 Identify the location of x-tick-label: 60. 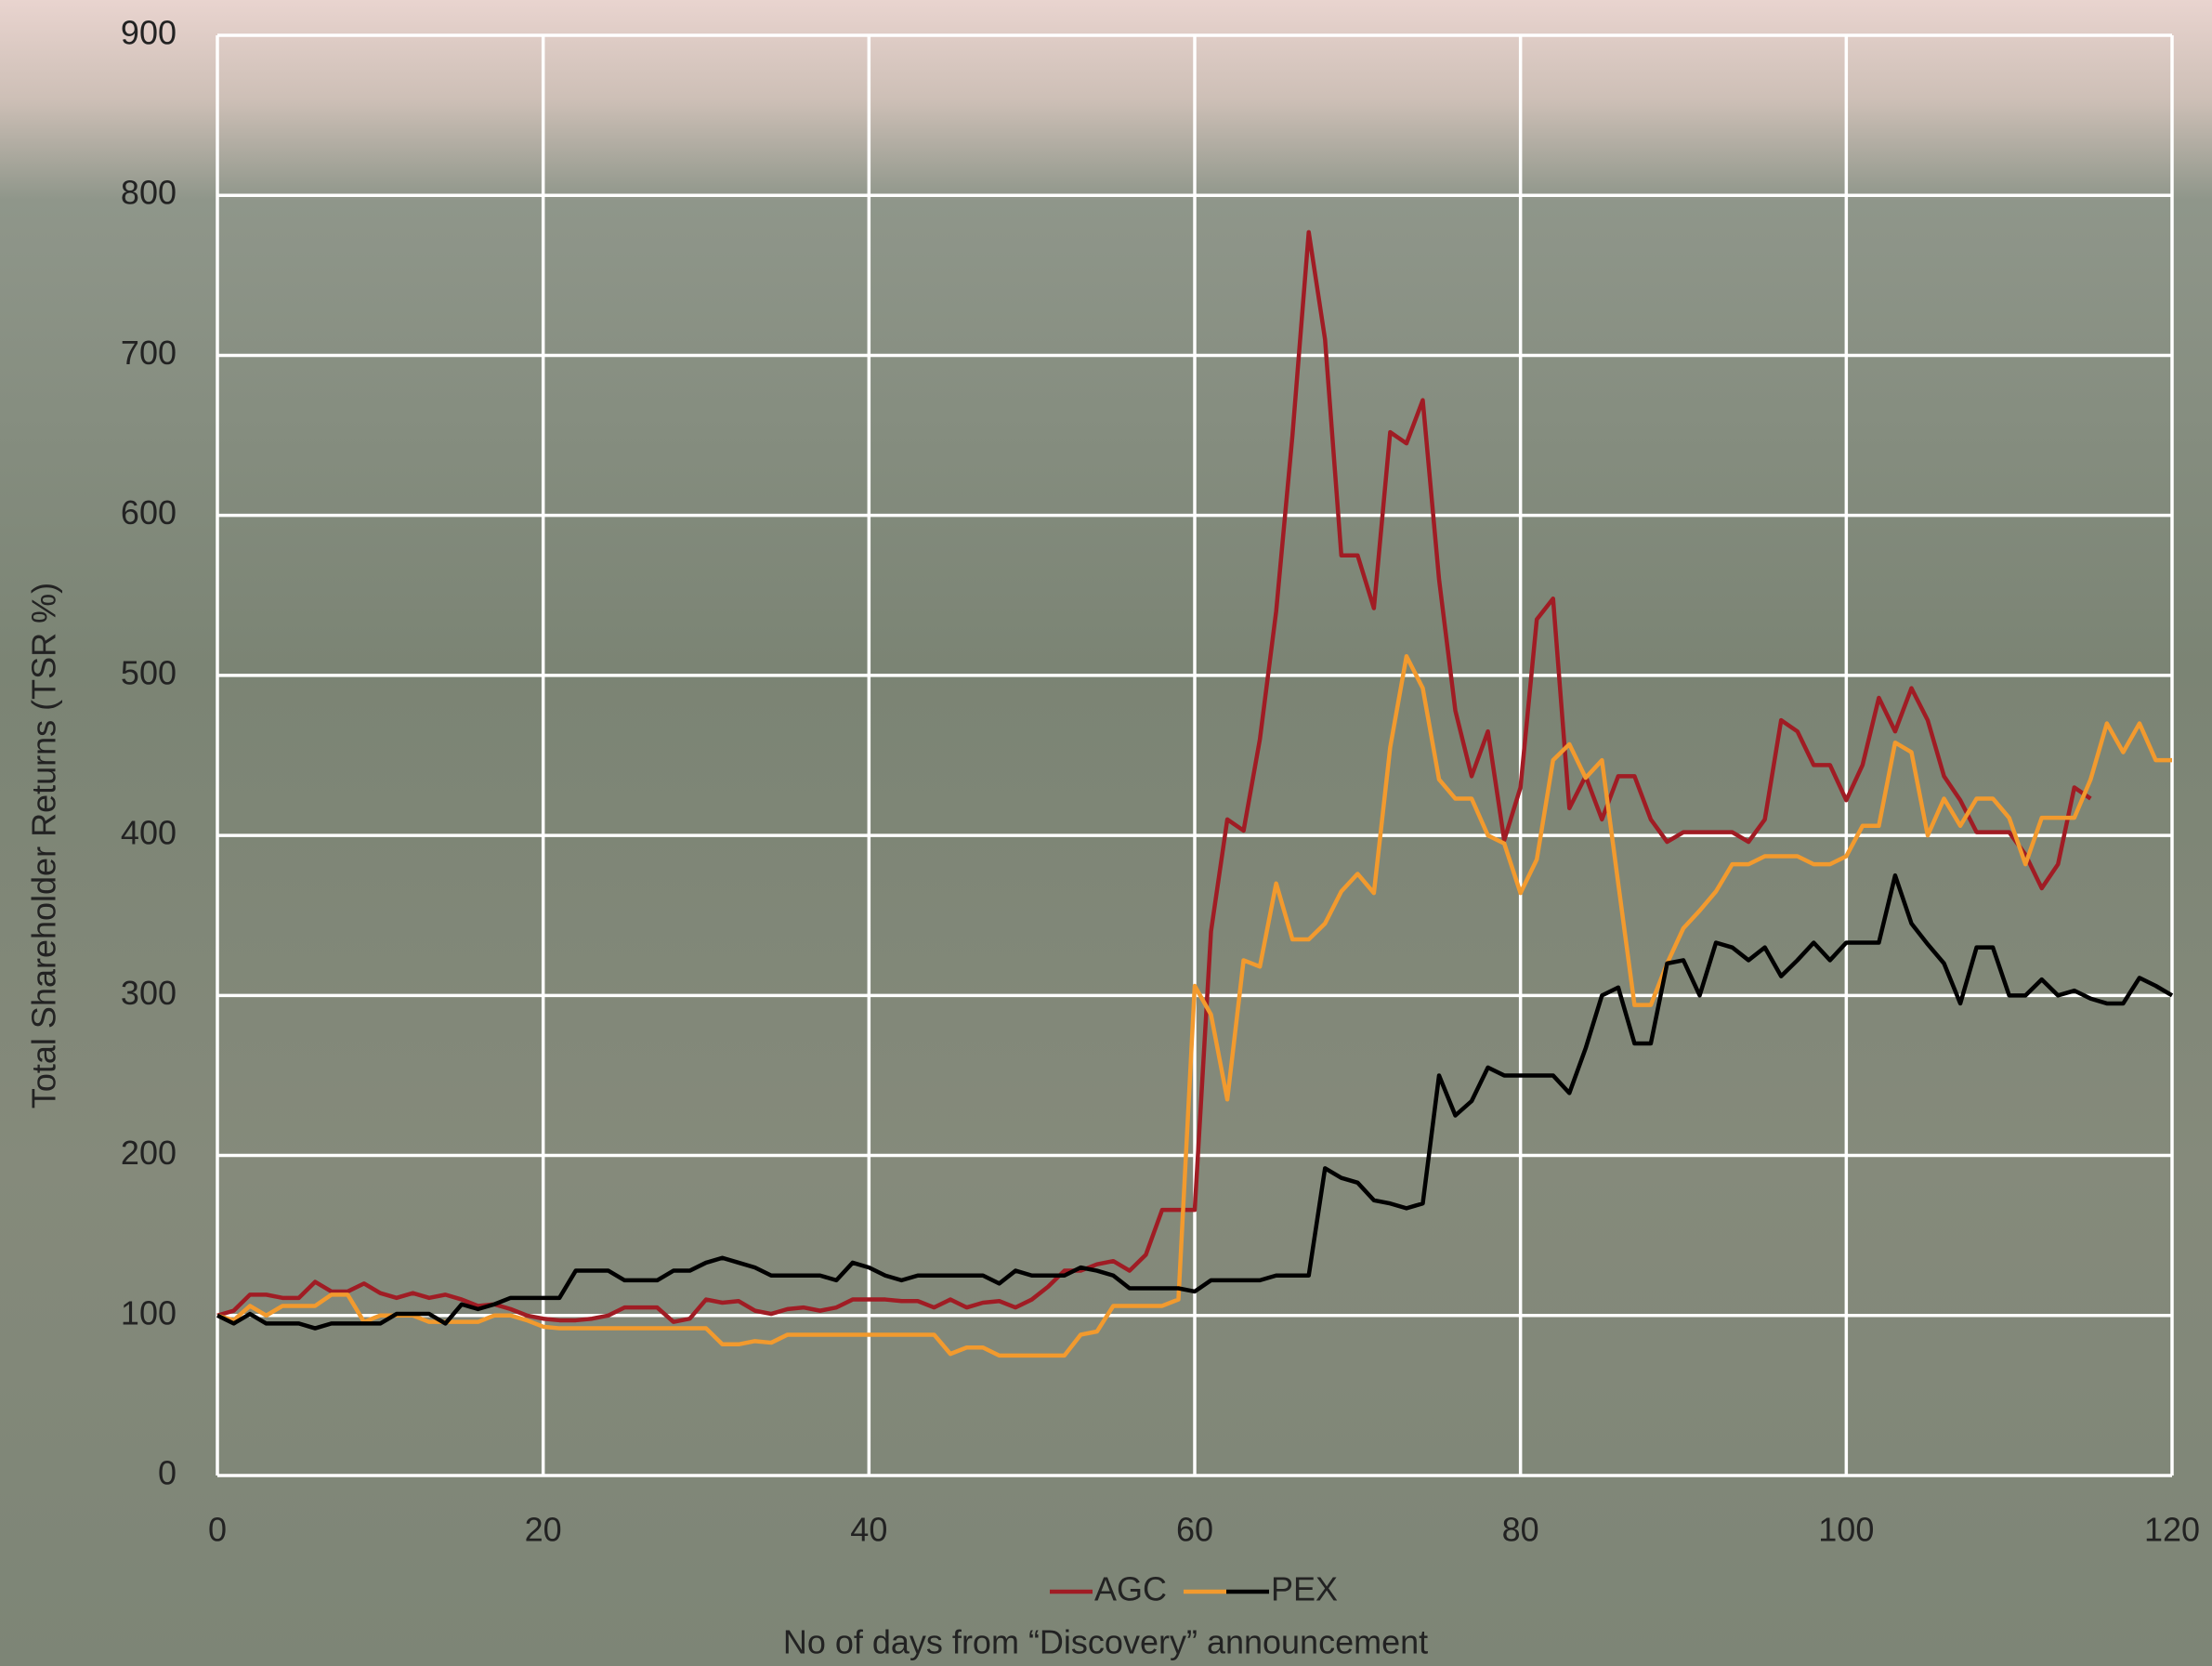
(1194, 1530).